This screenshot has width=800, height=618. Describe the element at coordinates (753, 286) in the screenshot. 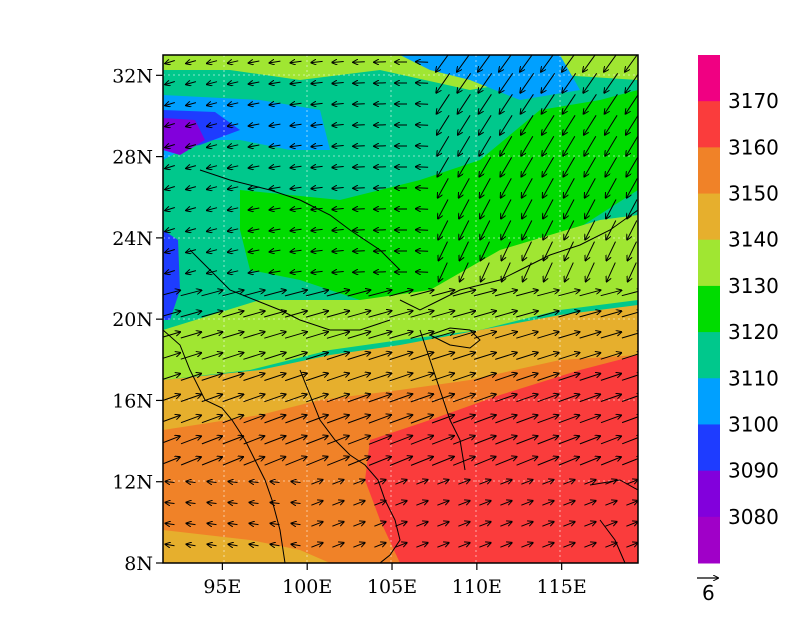

I see `colorbar-label: 3130` at that location.